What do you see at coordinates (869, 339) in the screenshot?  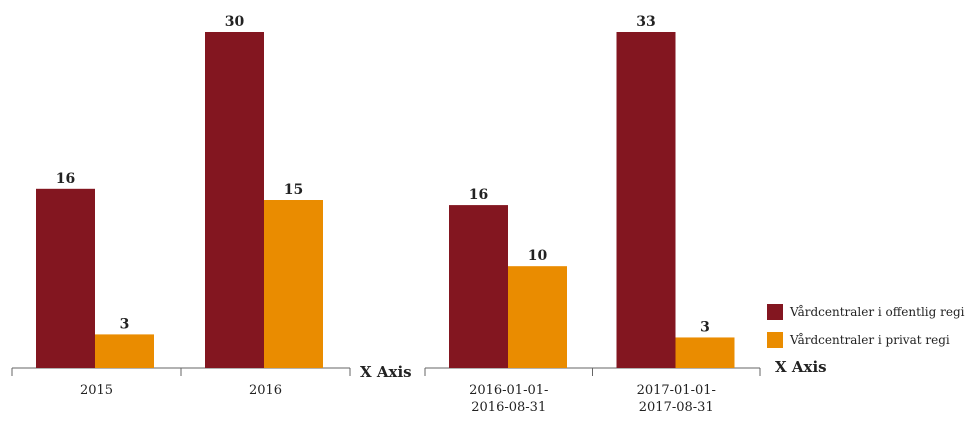 I see `legend-label: Vårdcentraler i privat regi` at bounding box center [869, 339].